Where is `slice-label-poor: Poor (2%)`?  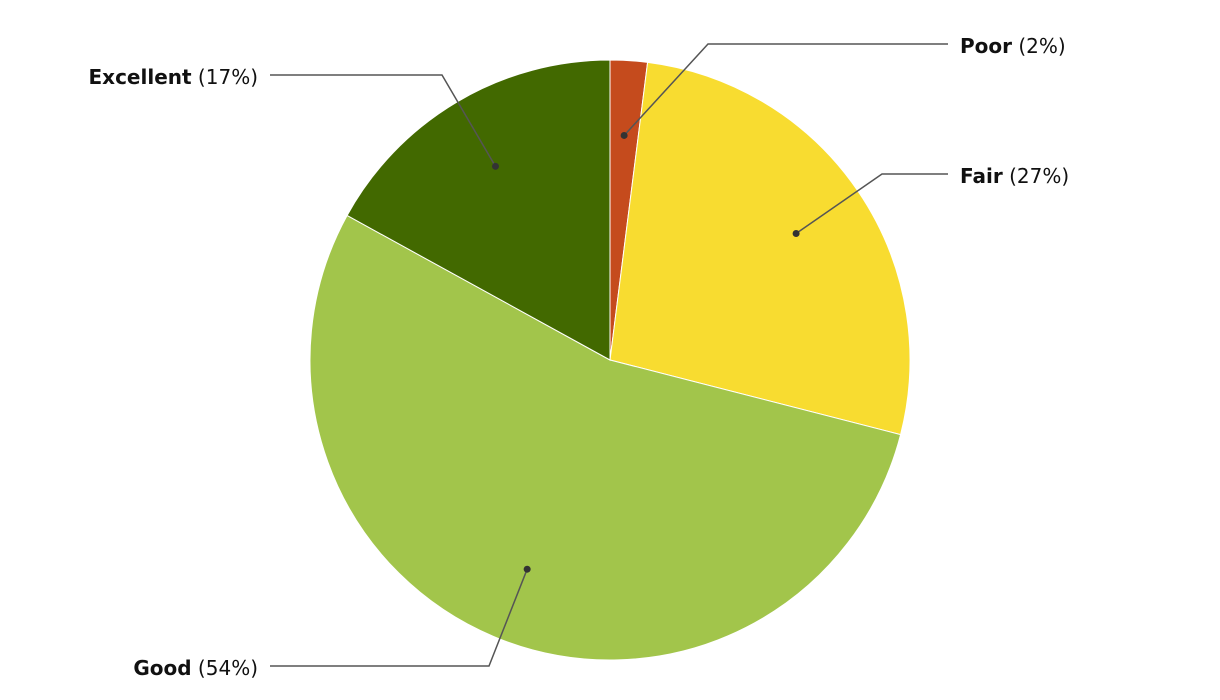 slice-label-poor: Poor (2%) is located at coordinates (1013, 46).